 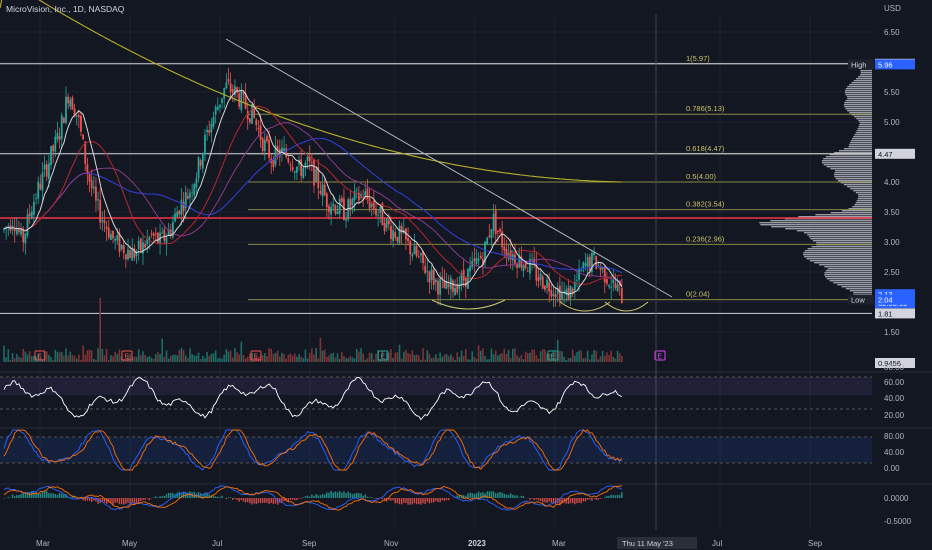 I want to click on price-tag-box, so click(x=861, y=64).